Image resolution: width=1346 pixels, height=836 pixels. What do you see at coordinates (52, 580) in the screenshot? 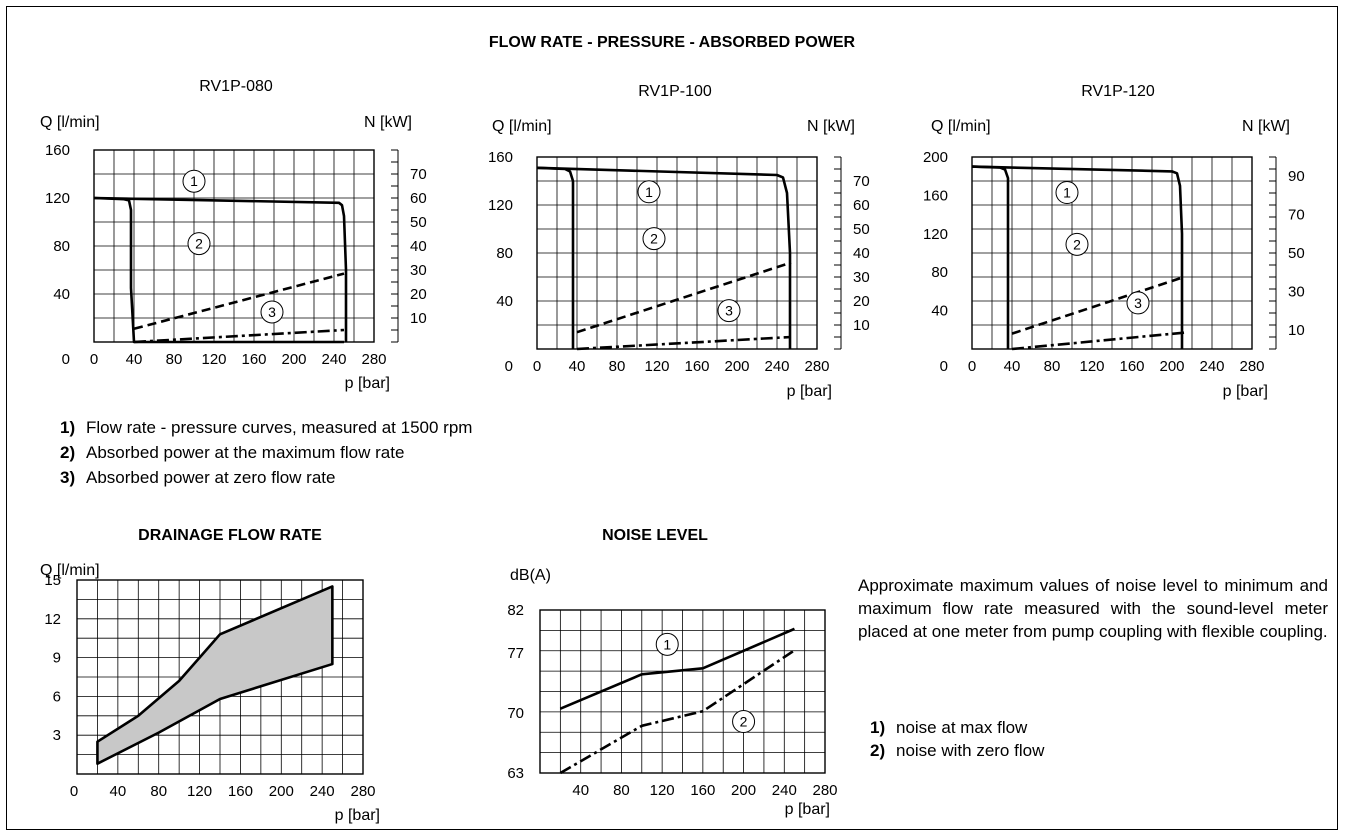
I see `y-tick-label: 15` at bounding box center [52, 580].